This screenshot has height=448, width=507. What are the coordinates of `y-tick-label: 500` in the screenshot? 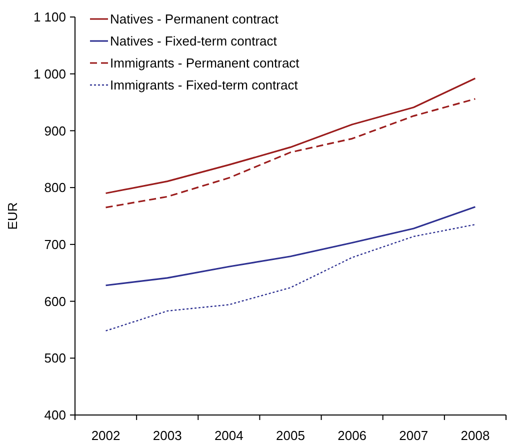 It's located at (55, 358).